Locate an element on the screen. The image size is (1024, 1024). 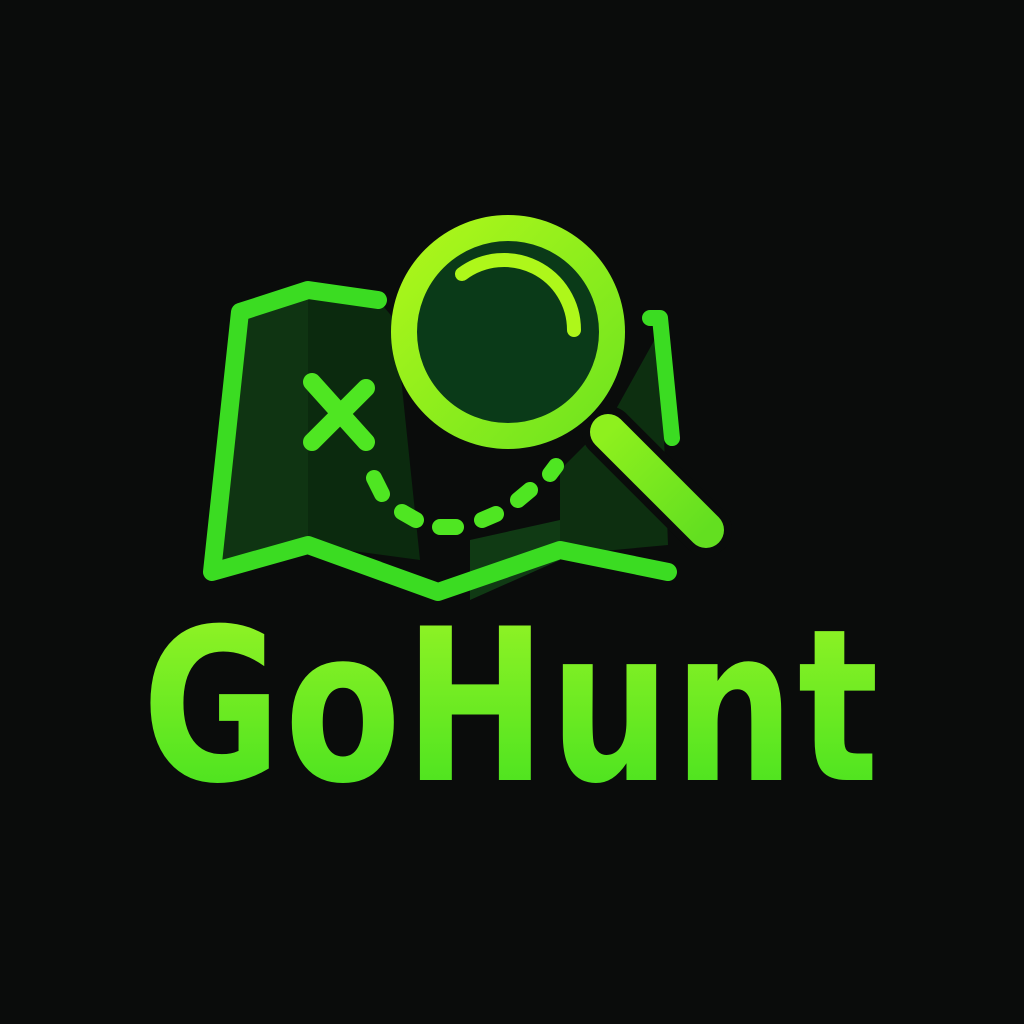
treasure-map-icon is located at coordinates (441, 441).